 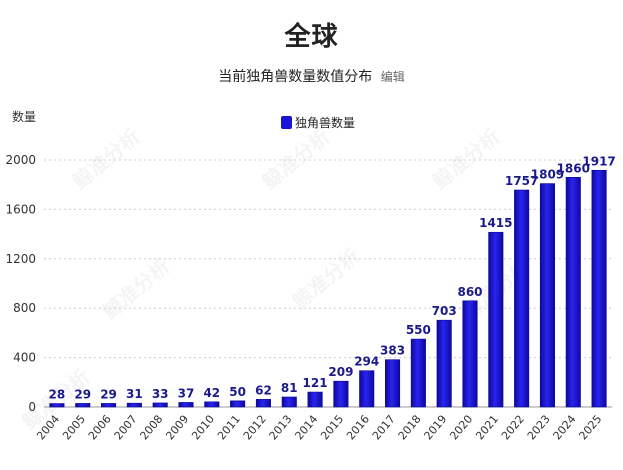 What do you see at coordinates (295, 77) in the screenshot?
I see `chart-subtitle: 当前独角兽数量数值分布` at bounding box center [295, 77].